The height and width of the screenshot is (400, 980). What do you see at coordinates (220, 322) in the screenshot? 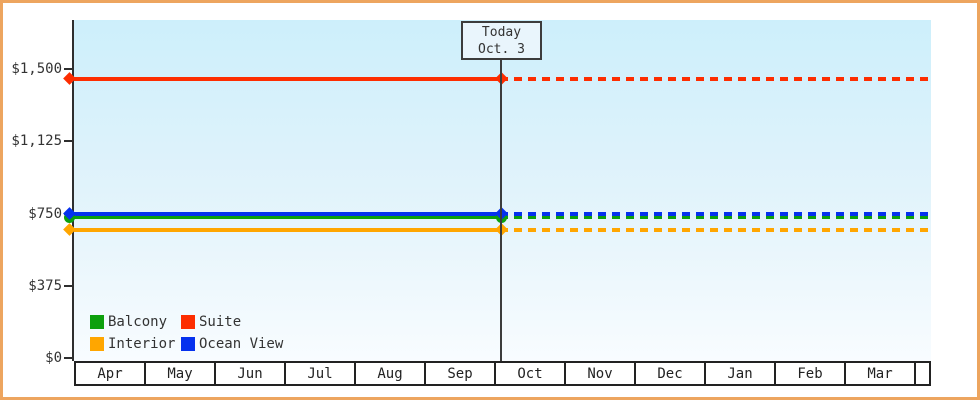
I see `legend-label-suite: Suite` at bounding box center [220, 322].